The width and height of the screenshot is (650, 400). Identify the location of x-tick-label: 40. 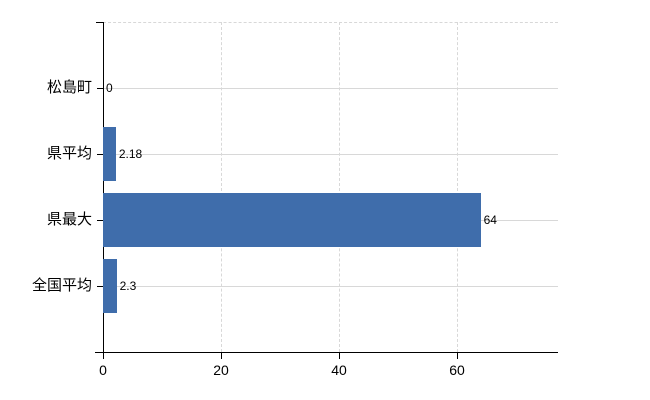
(339, 370).